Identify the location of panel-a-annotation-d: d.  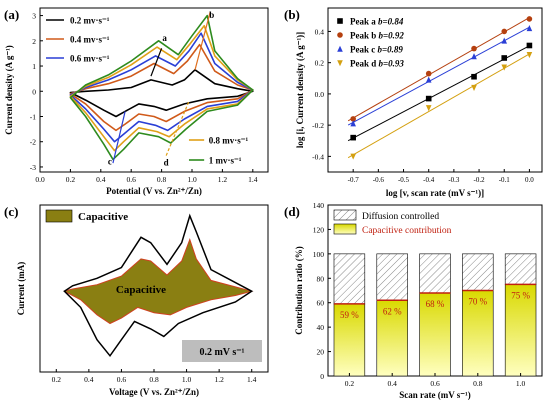
(166, 163).